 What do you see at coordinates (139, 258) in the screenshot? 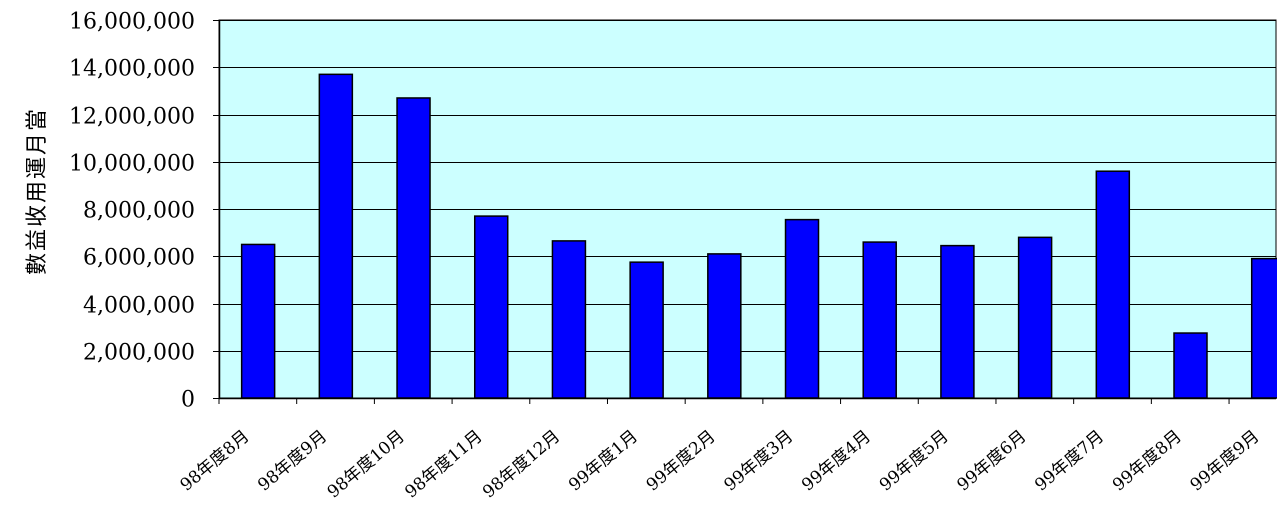
I see `y-tick-label: 6,000,000` at bounding box center [139, 258].